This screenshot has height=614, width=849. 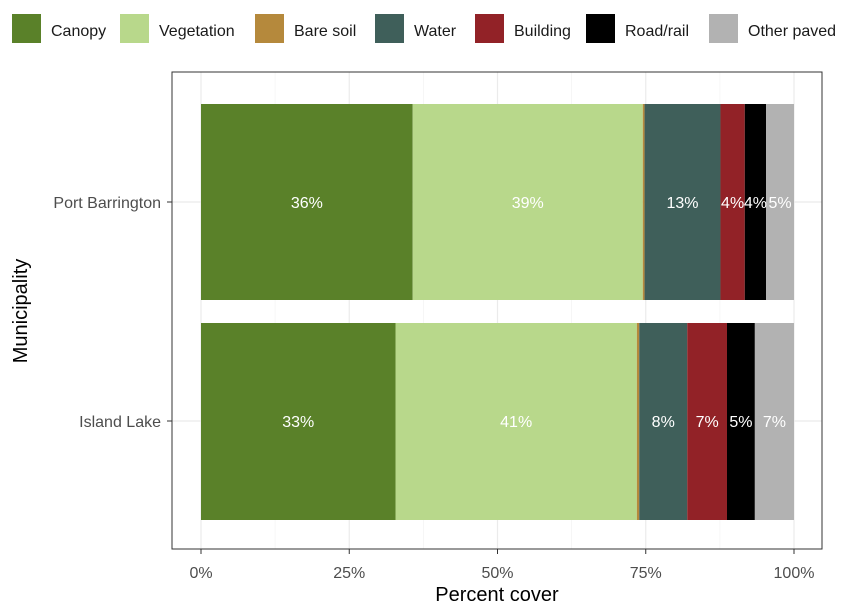 I want to click on bar-port-barrington-road-rail, so click(x=755, y=202).